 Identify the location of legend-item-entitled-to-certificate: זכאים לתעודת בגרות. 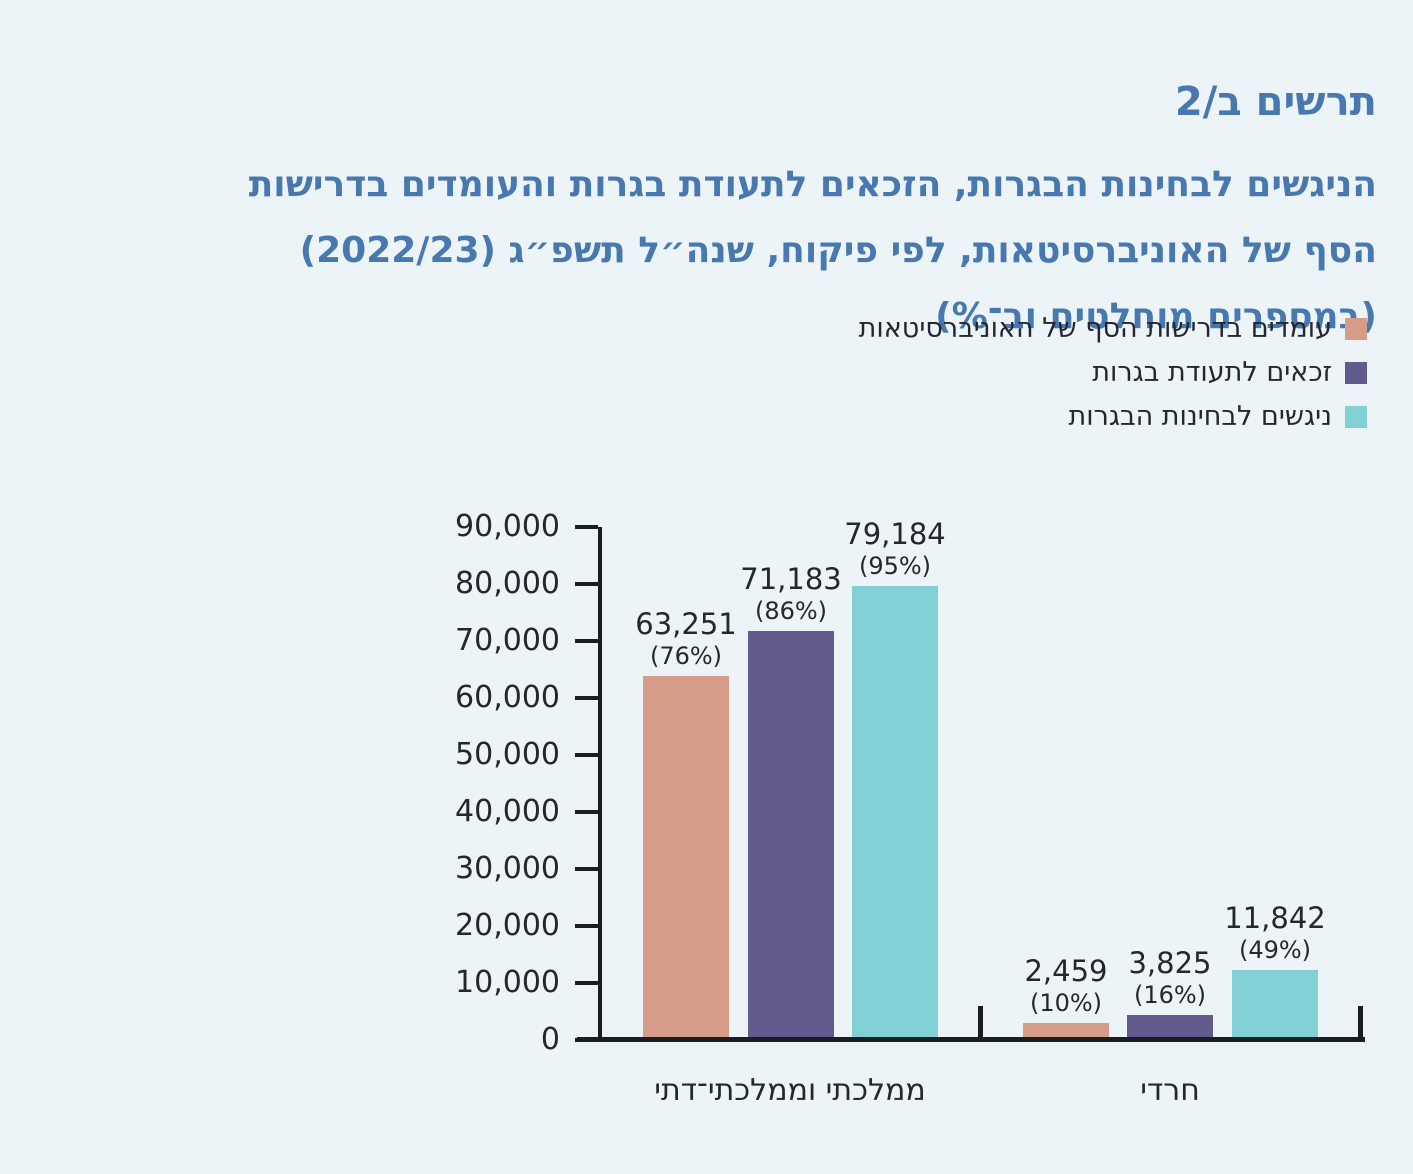
(1229, 372).